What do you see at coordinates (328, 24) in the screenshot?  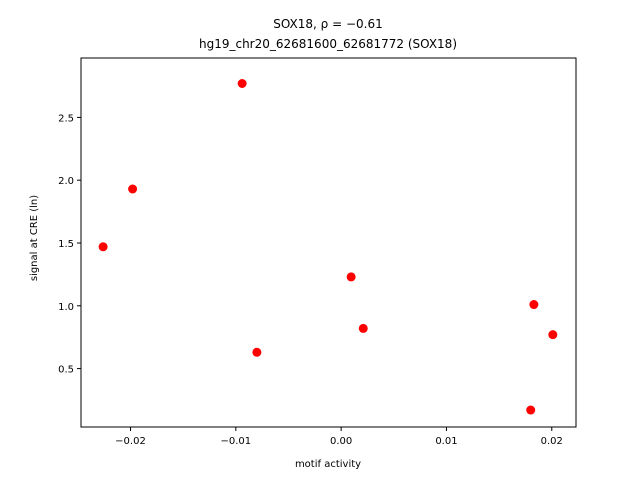 I see `chart-title: SOX18, ρ = −0.61` at bounding box center [328, 24].